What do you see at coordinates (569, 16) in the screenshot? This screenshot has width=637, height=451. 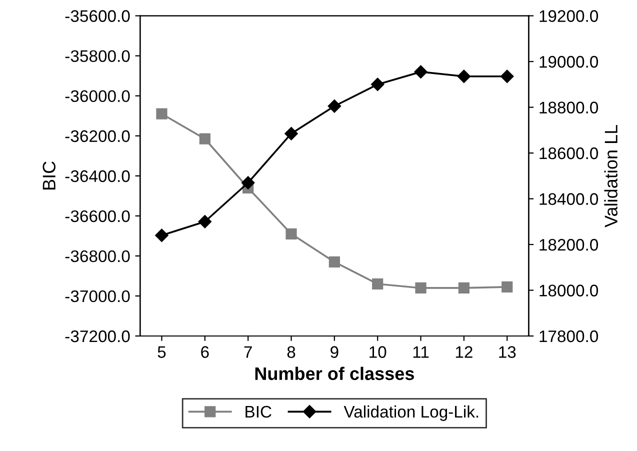 I see `y2-tick-label: 19200.0` at bounding box center [569, 16].